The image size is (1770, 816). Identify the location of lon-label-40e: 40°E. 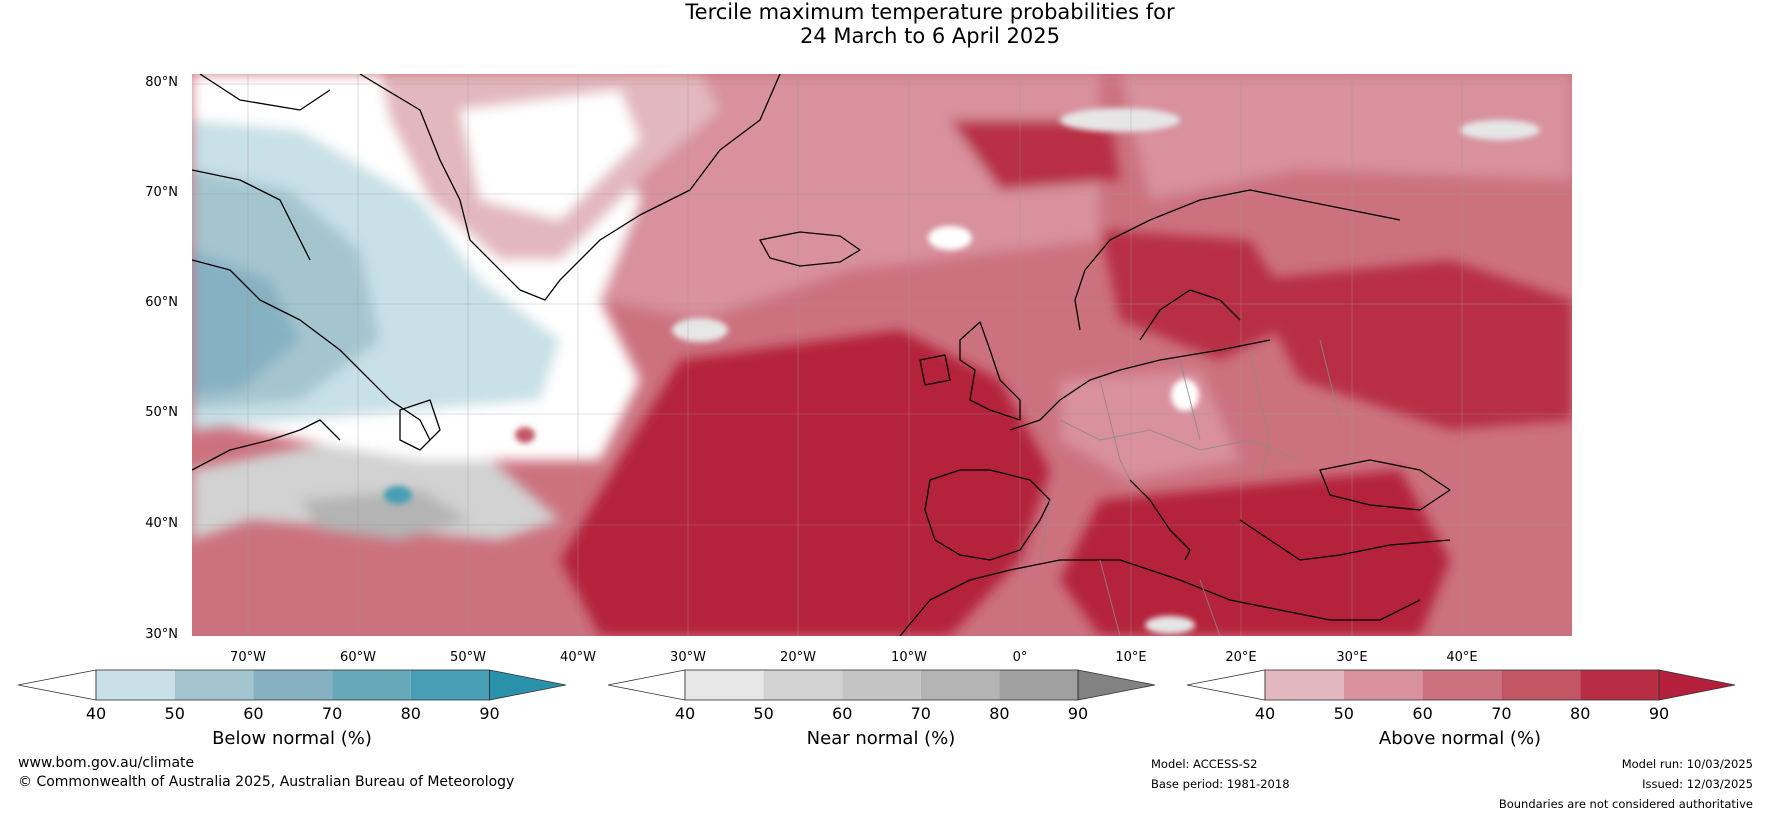
(1462, 657).